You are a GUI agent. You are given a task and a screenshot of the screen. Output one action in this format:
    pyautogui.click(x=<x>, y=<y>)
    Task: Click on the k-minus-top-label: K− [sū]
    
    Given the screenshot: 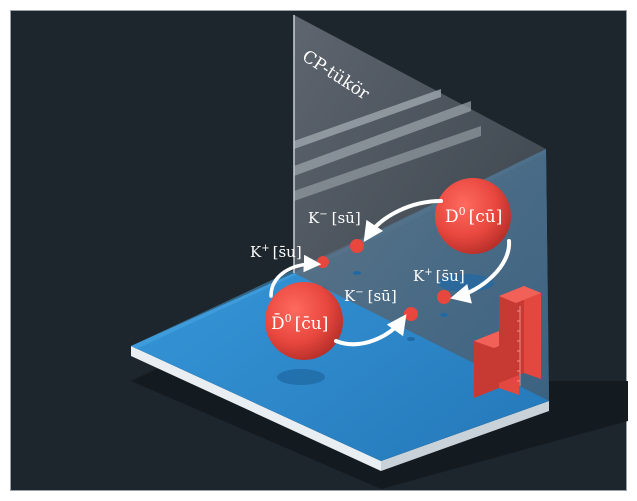 What is the action you would take?
    pyautogui.click(x=334, y=218)
    